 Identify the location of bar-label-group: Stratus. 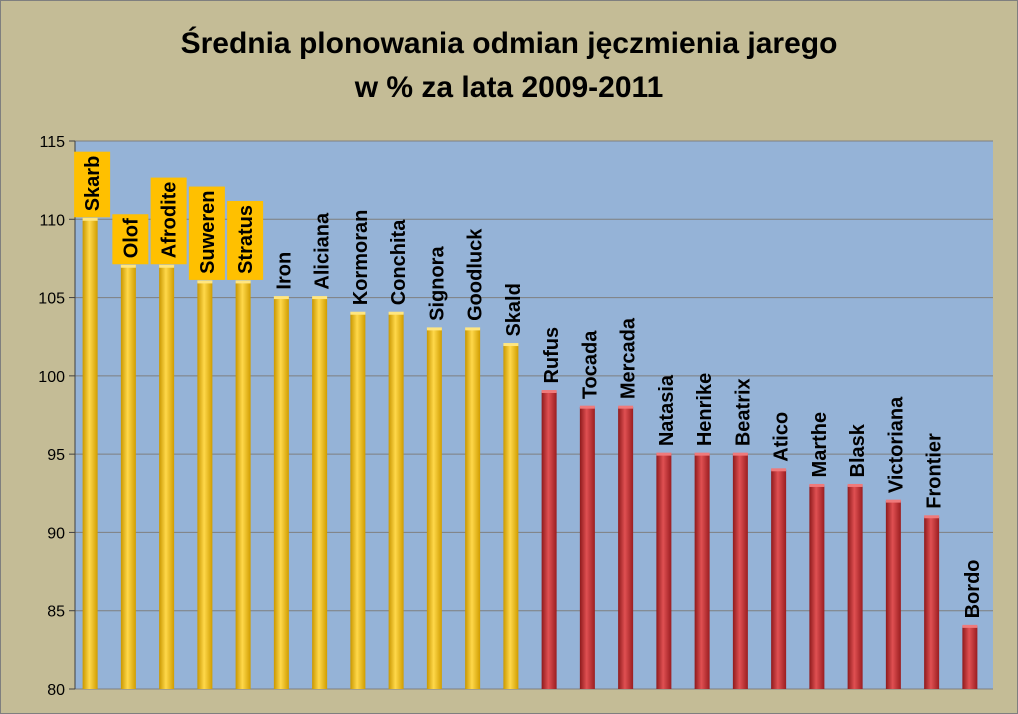
(245, 240).